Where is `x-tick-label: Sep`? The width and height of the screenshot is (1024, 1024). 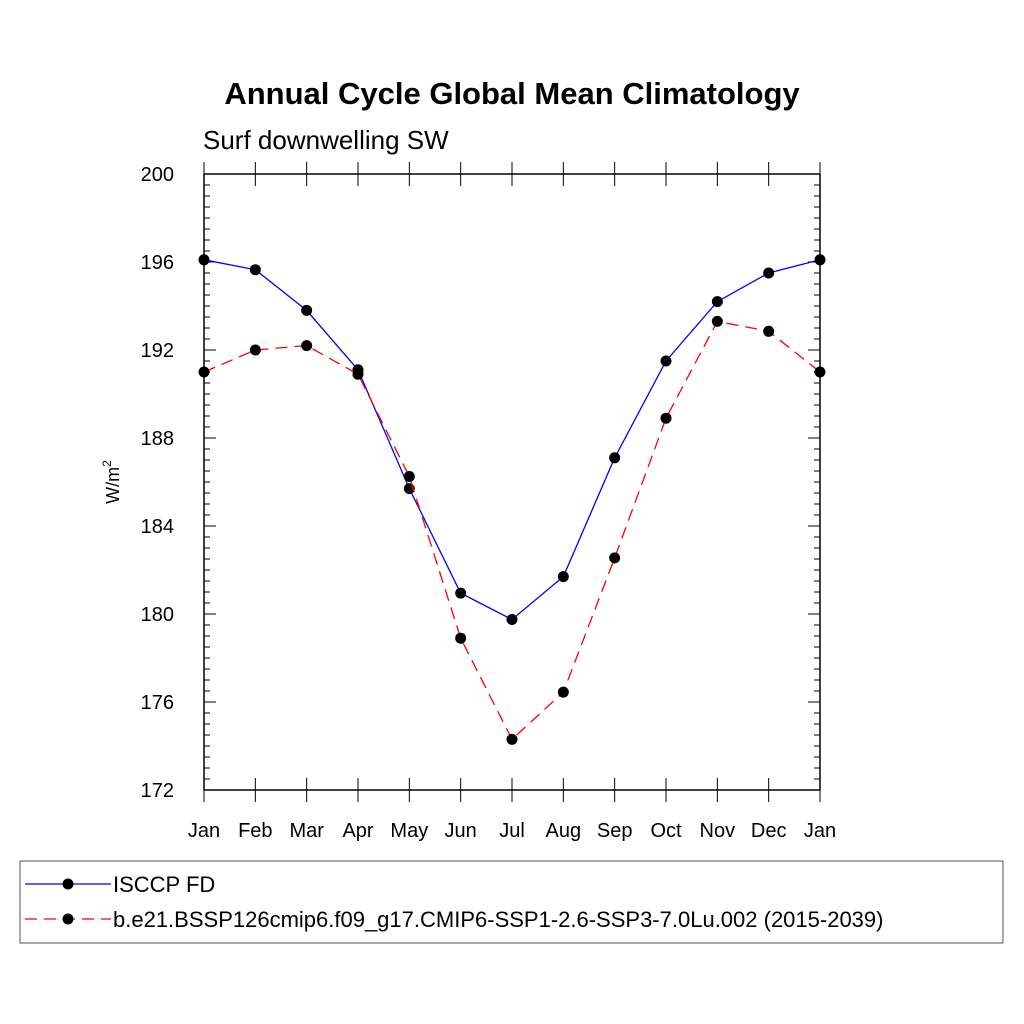
x-tick-label: Sep is located at coordinates (615, 831).